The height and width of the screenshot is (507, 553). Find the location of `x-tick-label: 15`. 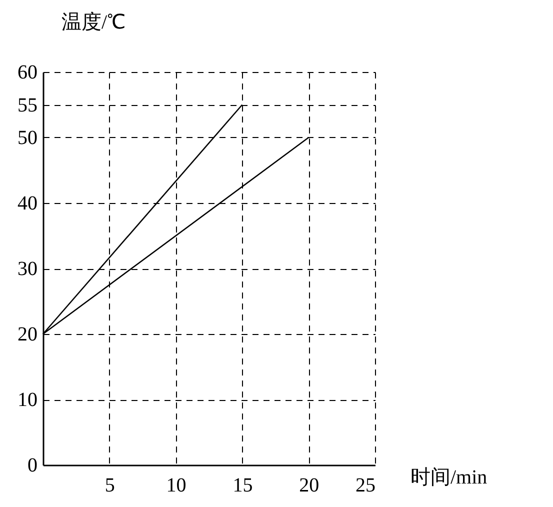

x-tick-label: 15 is located at coordinates (242, 485).